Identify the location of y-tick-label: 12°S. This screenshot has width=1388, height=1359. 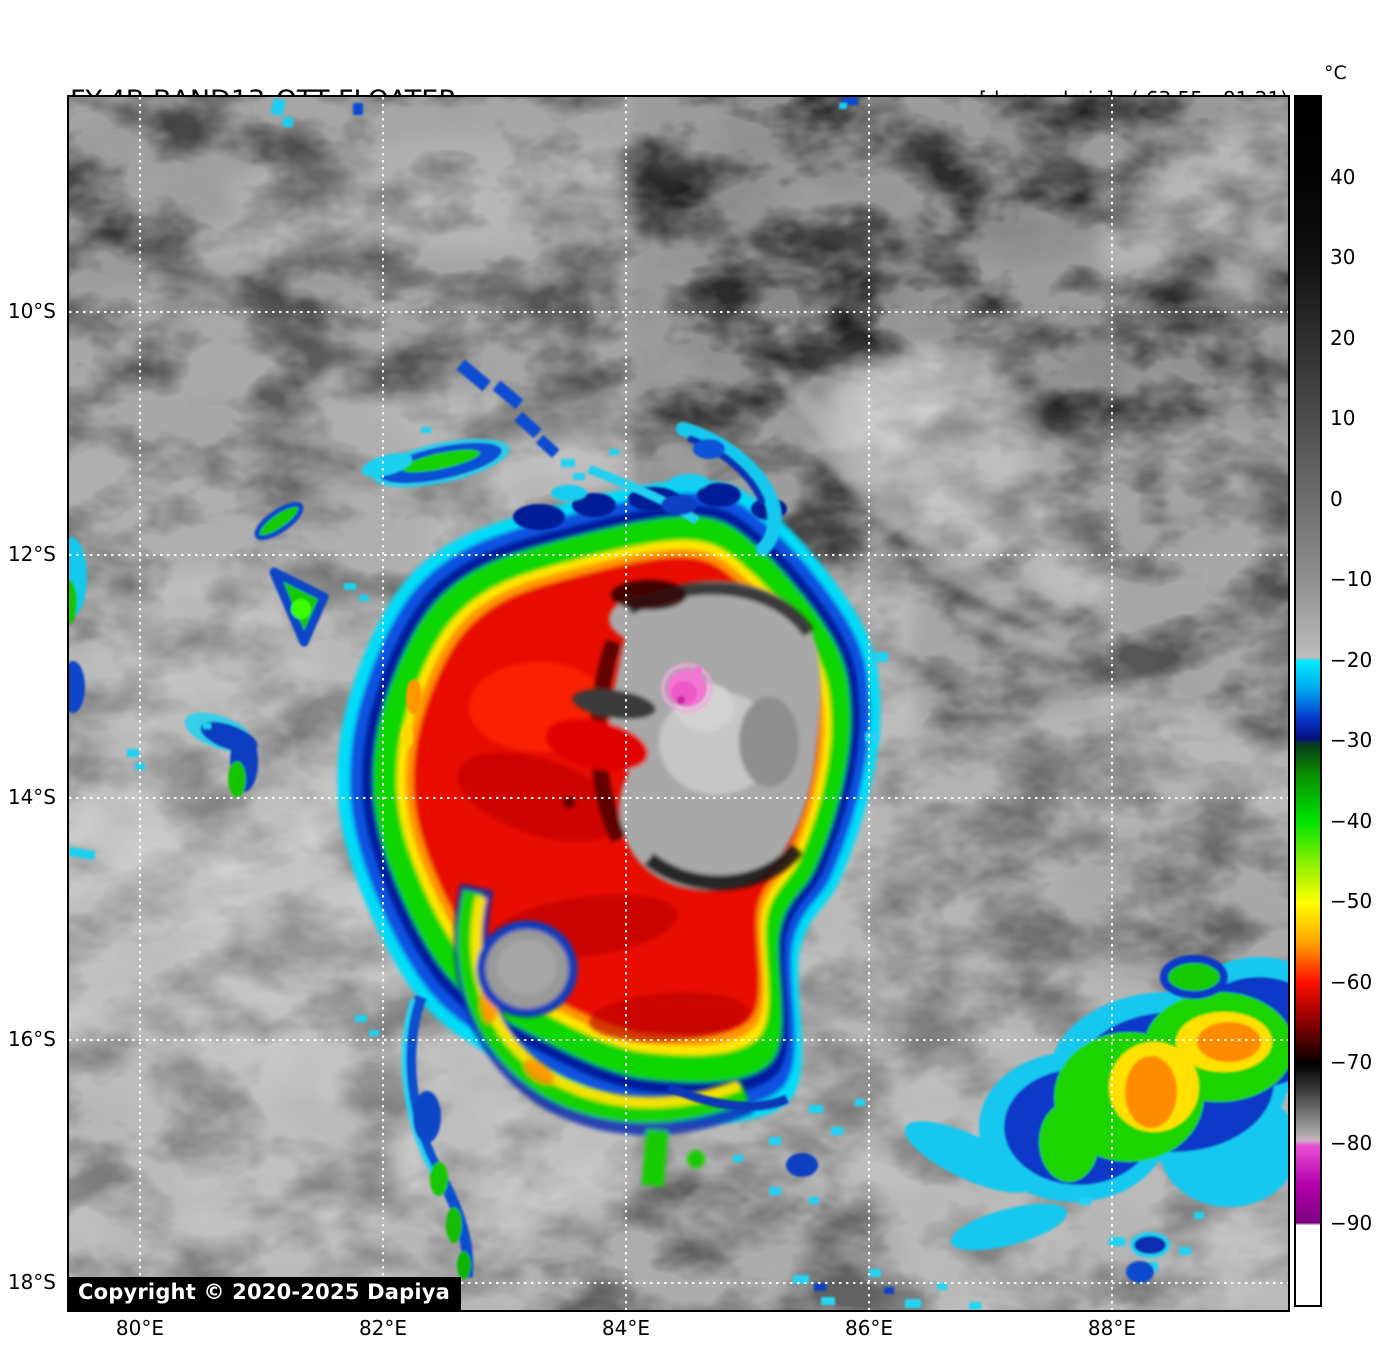
(31, 554).